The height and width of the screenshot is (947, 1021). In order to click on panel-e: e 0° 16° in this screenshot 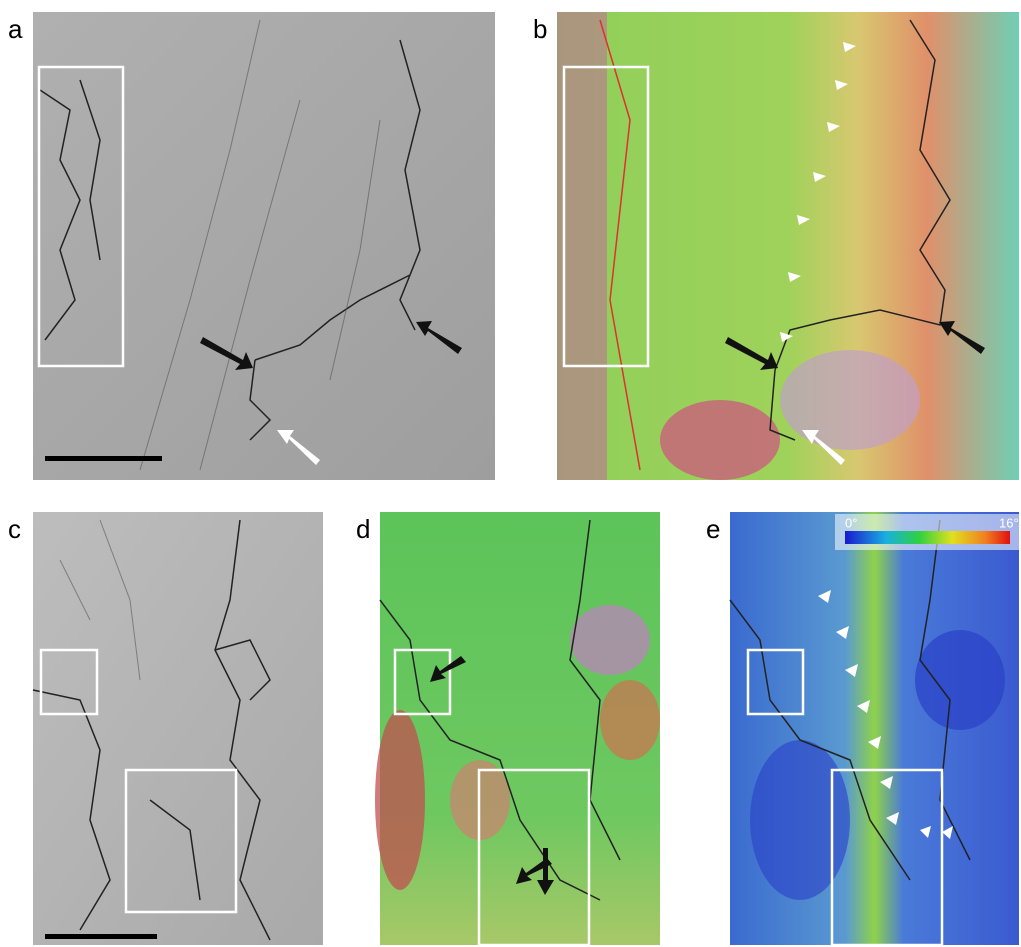, I will do `click(862, 729)`.